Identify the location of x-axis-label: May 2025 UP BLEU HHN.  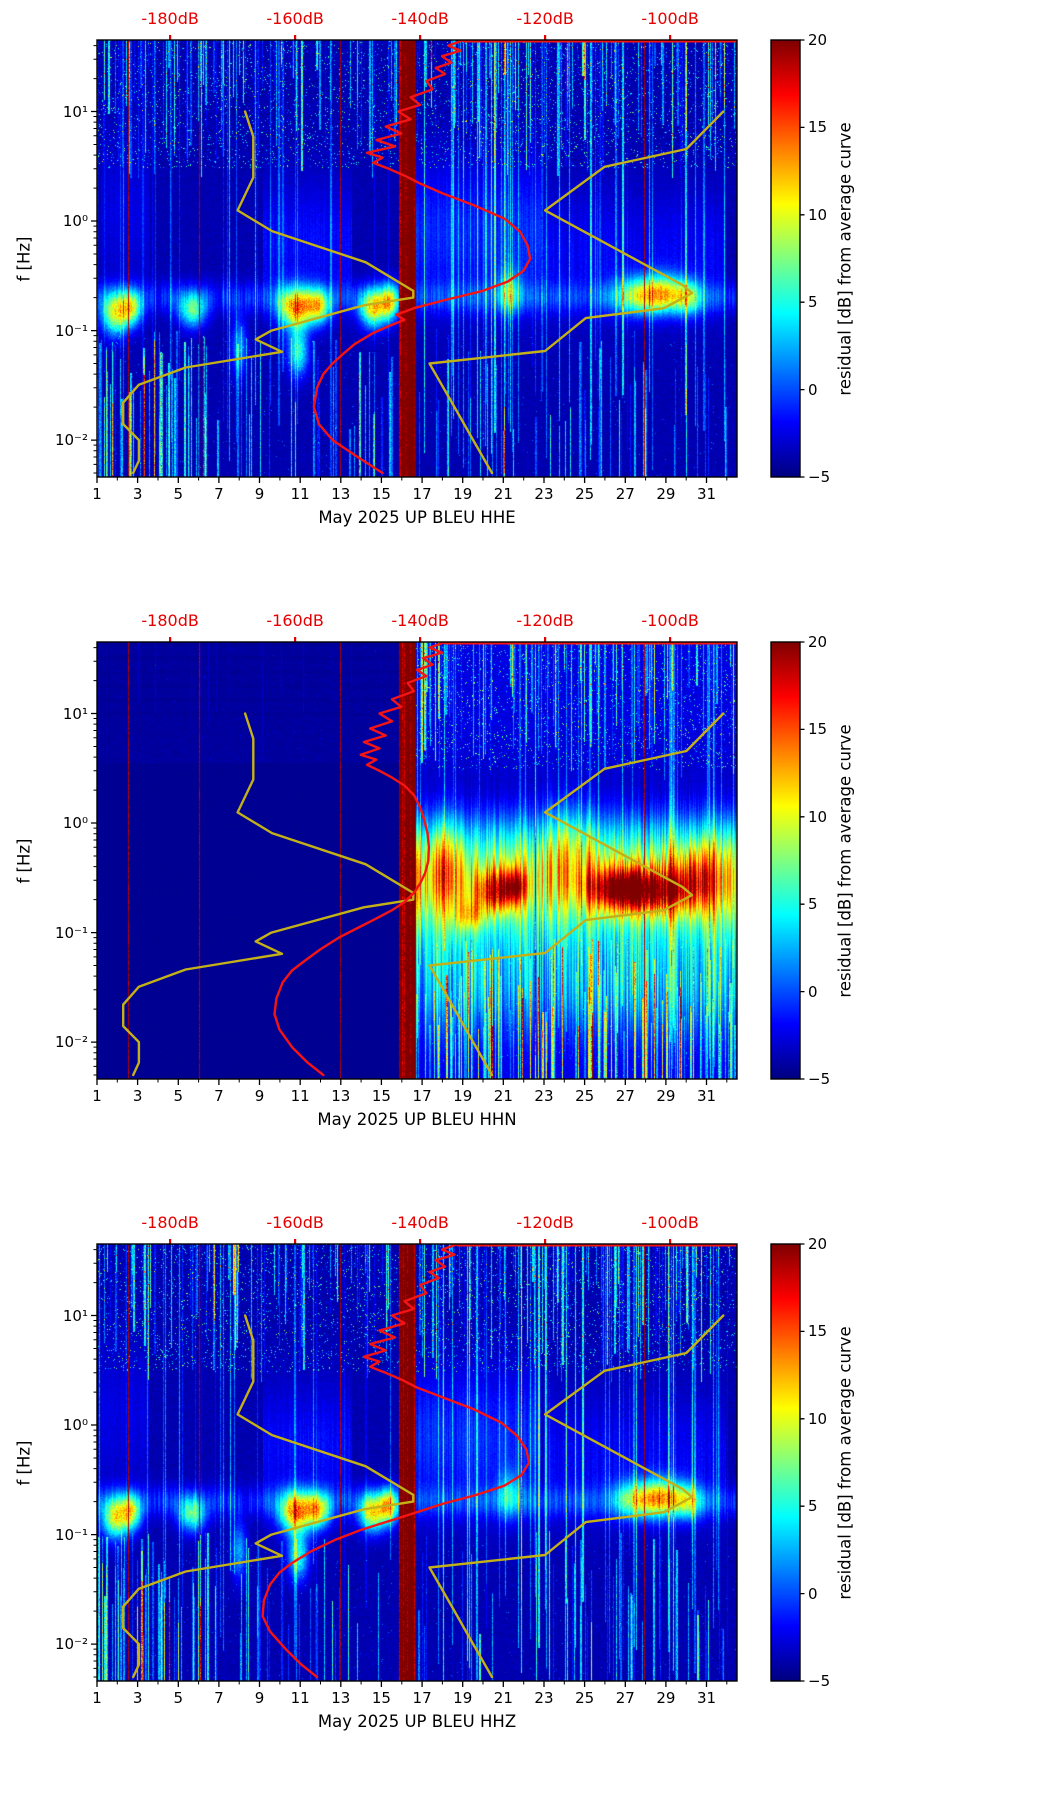
(417, 1119).